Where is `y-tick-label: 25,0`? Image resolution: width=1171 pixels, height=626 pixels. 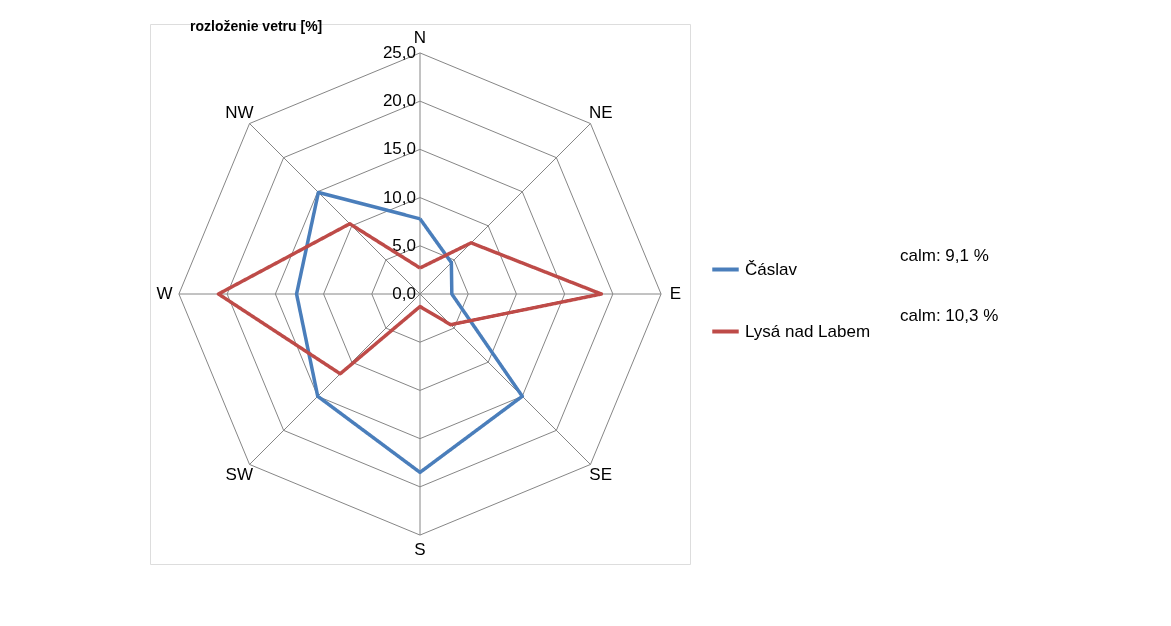 y-tick-label: 25,0 is located at coordinates (399, 52).